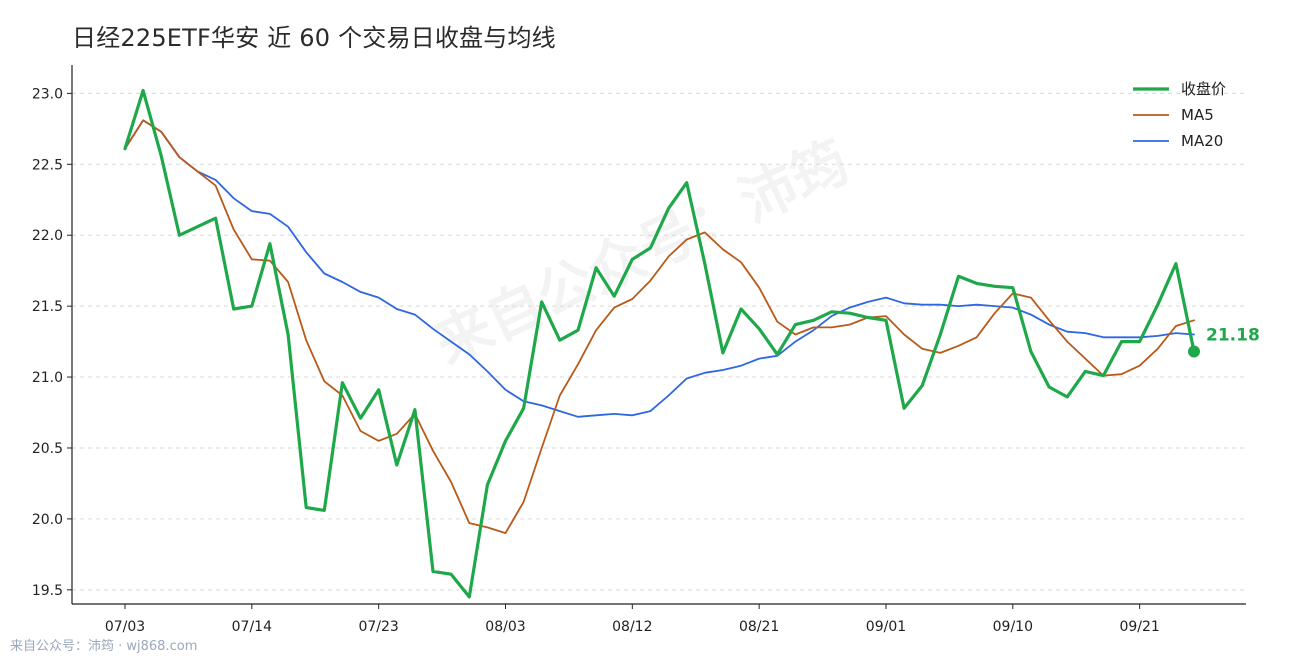 The width and height of the screenshot is (1290, 660). Describe the element at coordinates (505, 627) in the screenshot. I see `x-tick-label: 08/03` at that location.